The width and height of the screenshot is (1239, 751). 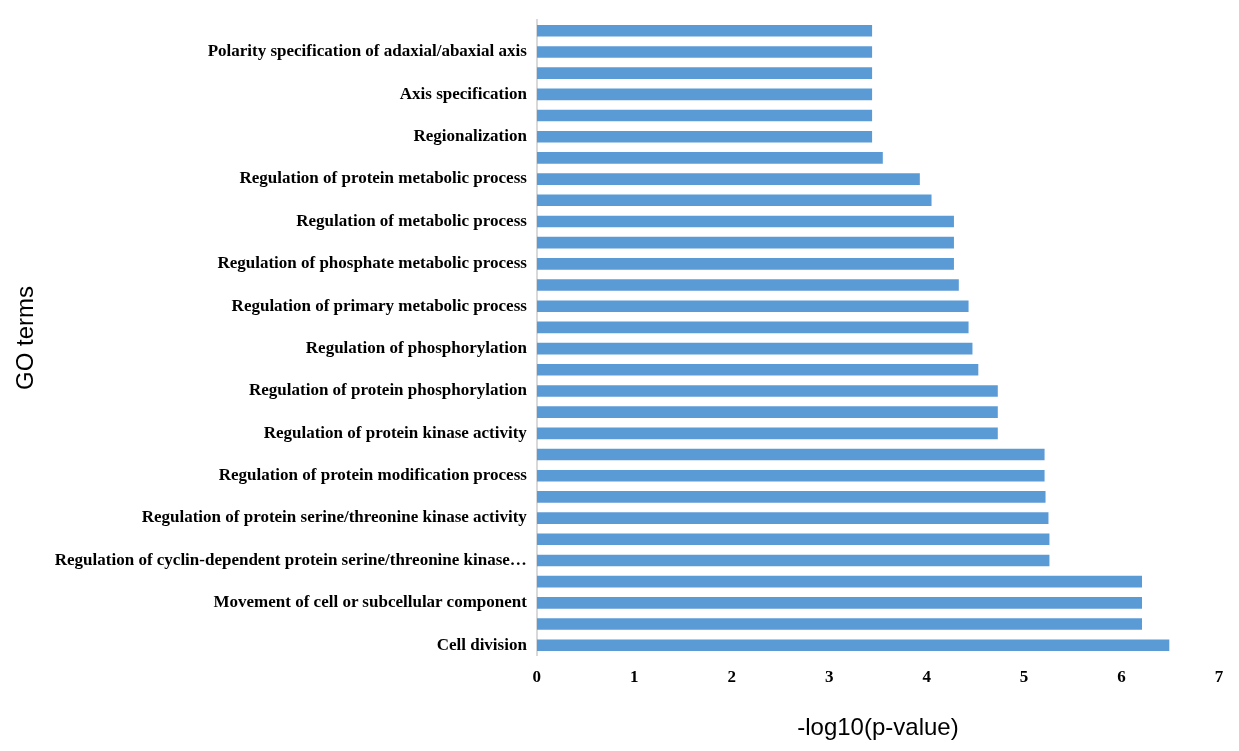 I want to click on y-tick-label: Regulation of metabolic process, so click(x=412, y=220).